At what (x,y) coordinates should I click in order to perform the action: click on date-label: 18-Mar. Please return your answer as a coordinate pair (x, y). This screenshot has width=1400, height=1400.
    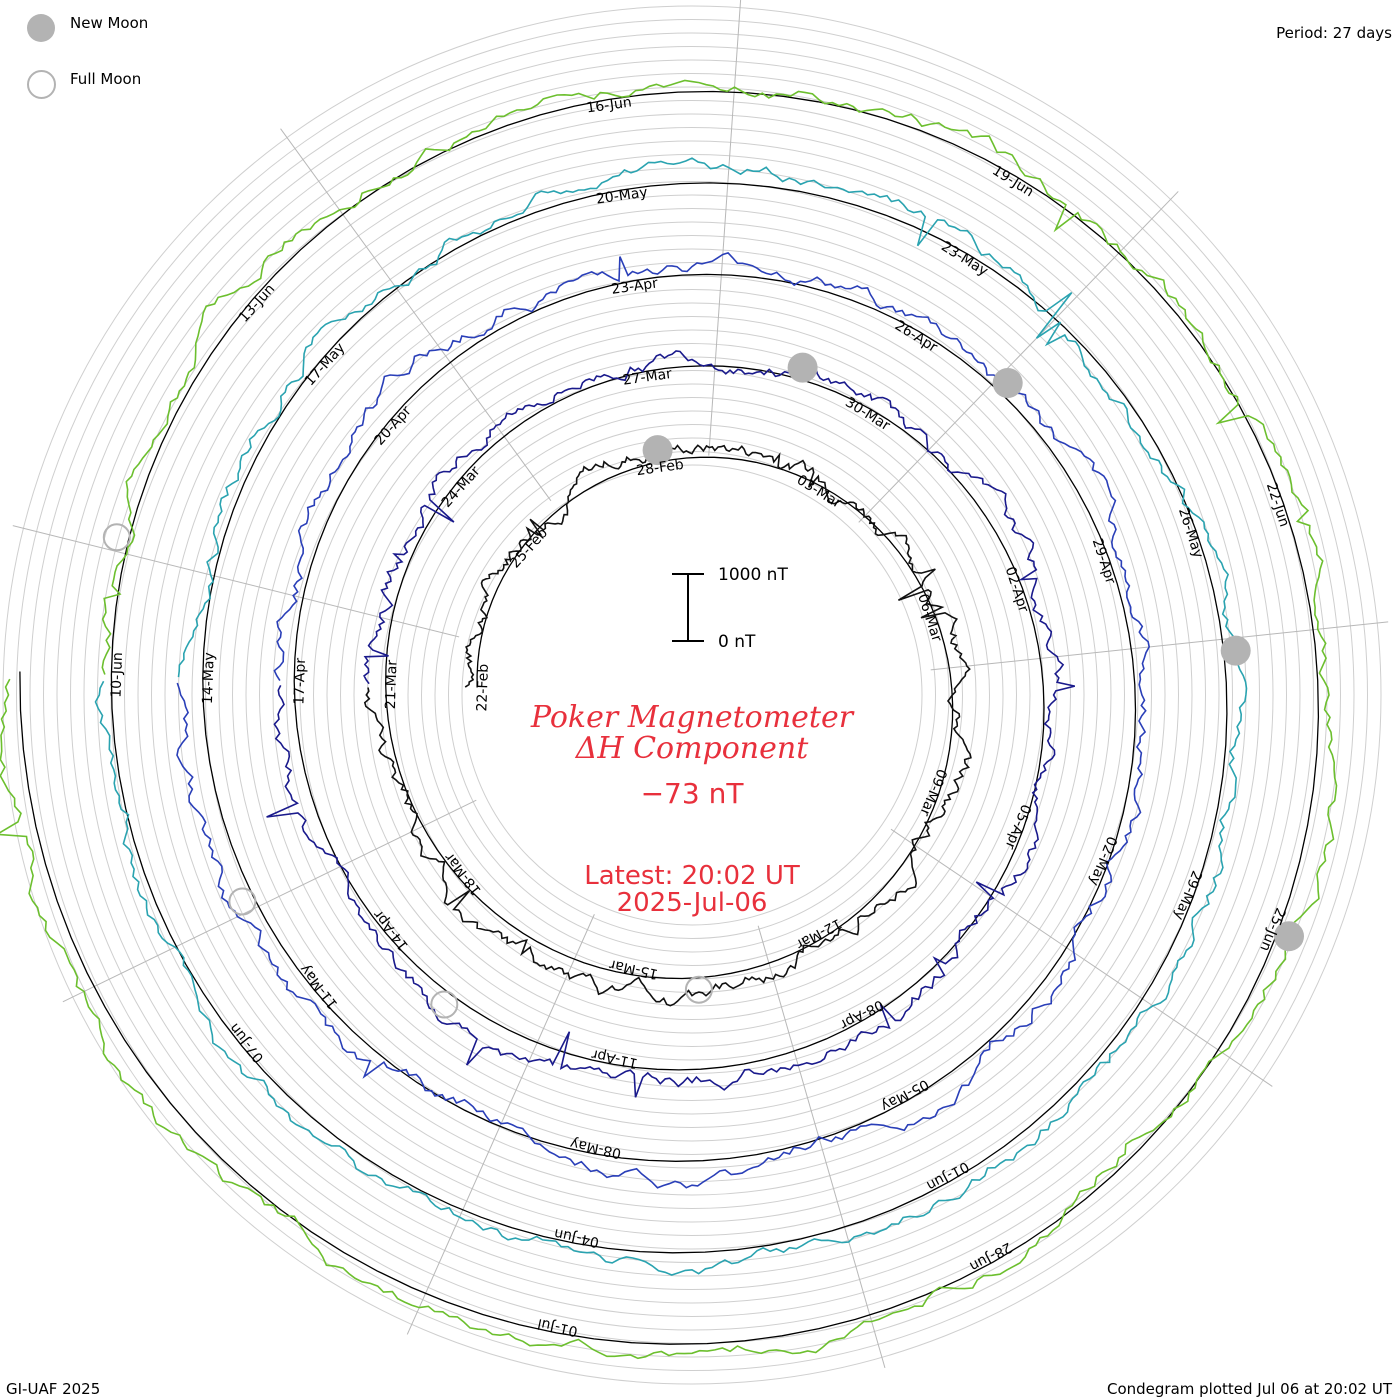
    Looking at the image, I should click on (463, 873).